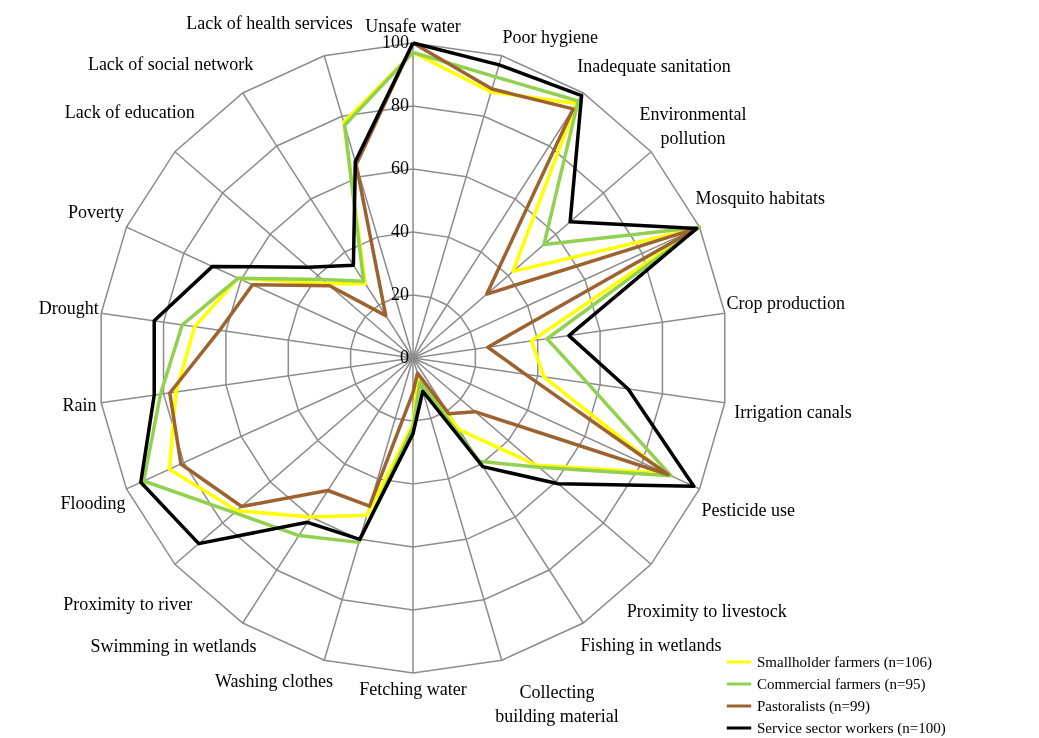  What do you see at coordinates (748, 510) in the screenshot?
I see `spoke-label: Pesticide use` at bounding box center [748, 510].